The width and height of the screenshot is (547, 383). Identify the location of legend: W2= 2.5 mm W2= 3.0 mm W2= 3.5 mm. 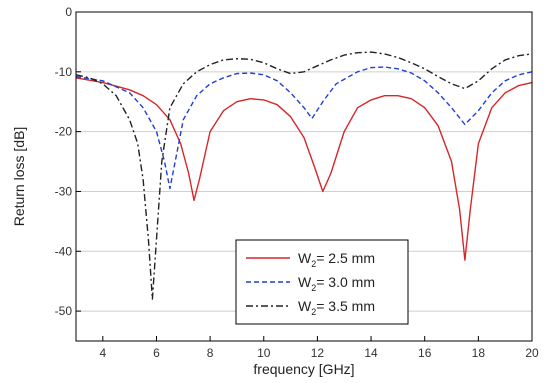
(322, 282).